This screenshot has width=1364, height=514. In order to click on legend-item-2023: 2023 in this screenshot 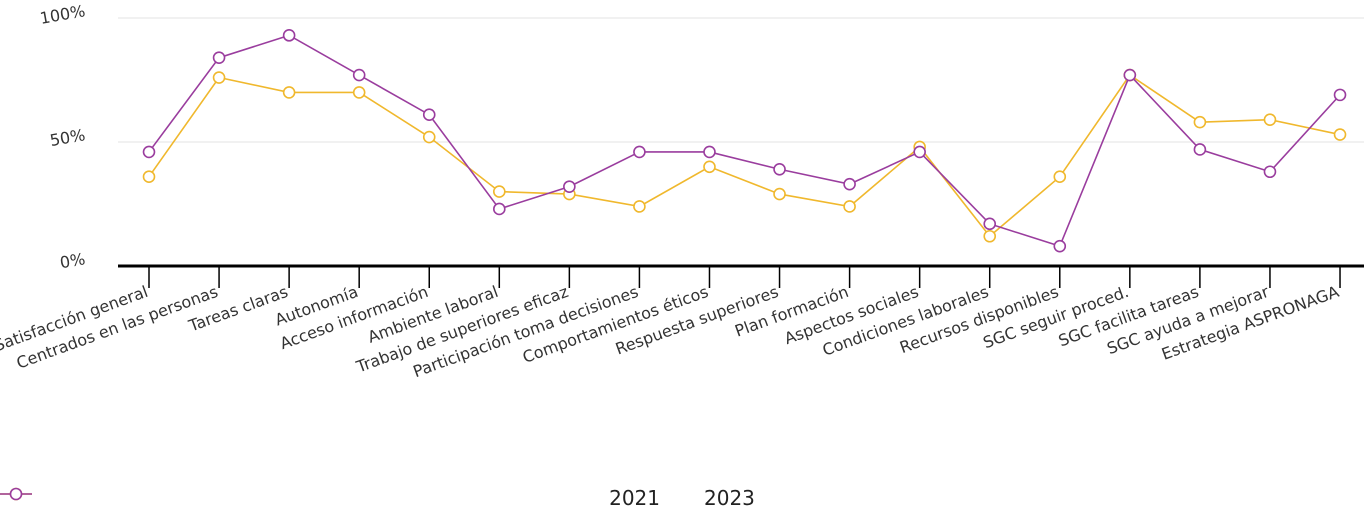, I will do `click(377, 498)`.